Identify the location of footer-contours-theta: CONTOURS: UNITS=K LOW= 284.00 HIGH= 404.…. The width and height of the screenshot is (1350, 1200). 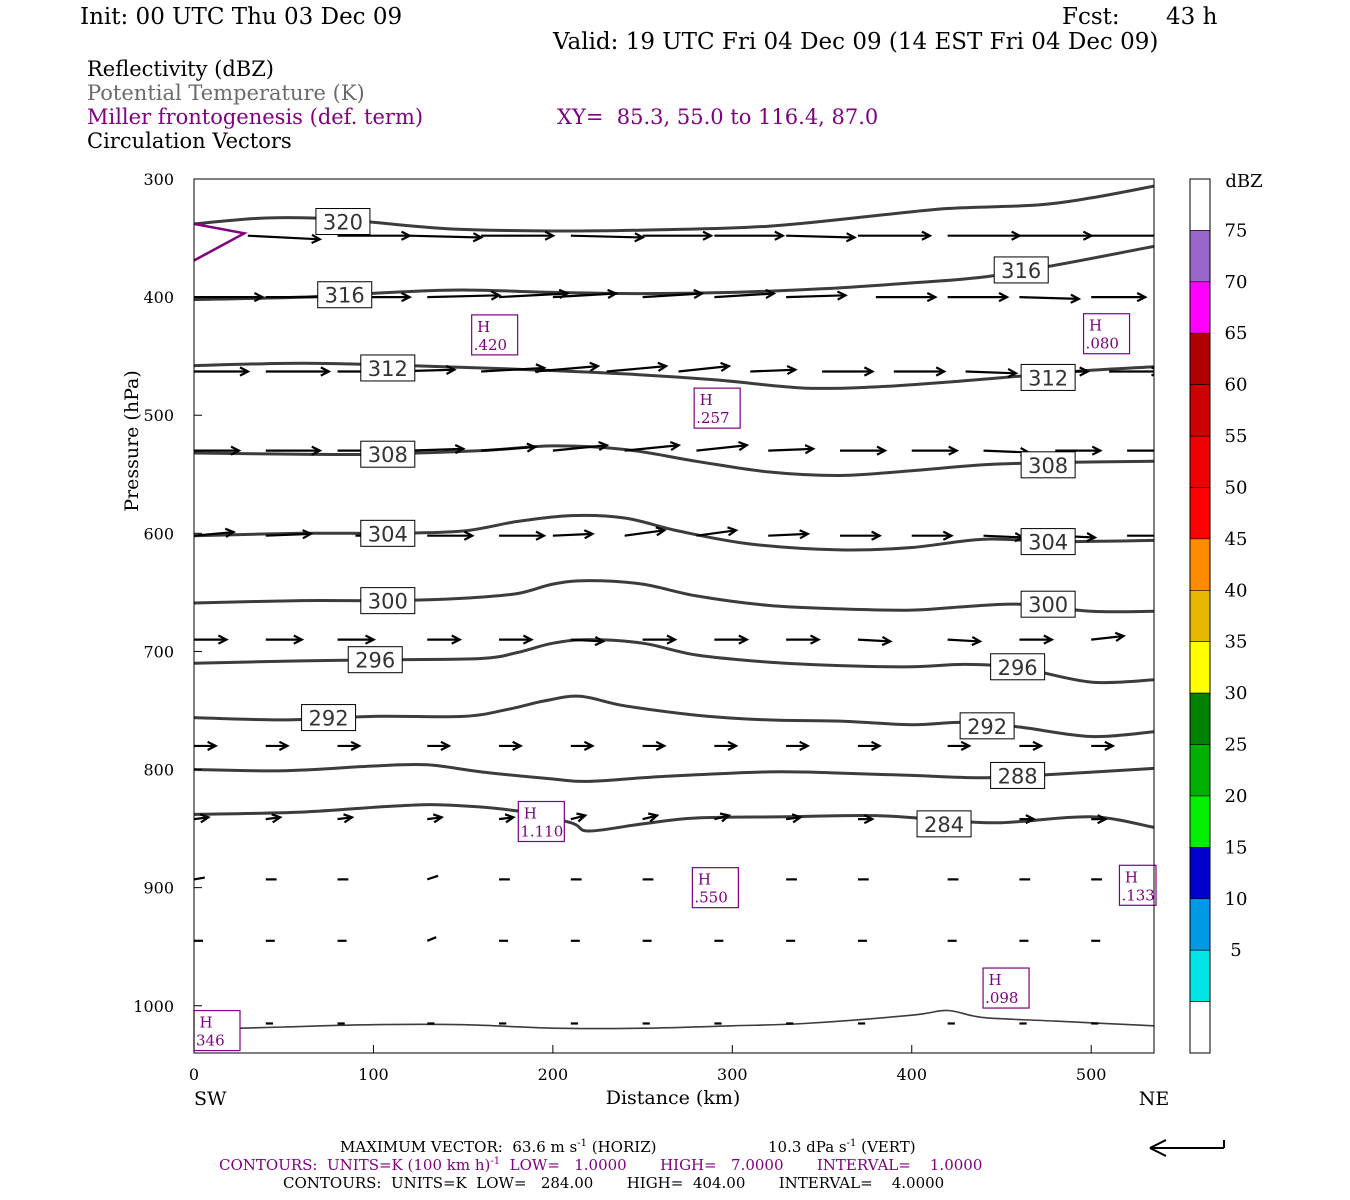
(614, 1183).